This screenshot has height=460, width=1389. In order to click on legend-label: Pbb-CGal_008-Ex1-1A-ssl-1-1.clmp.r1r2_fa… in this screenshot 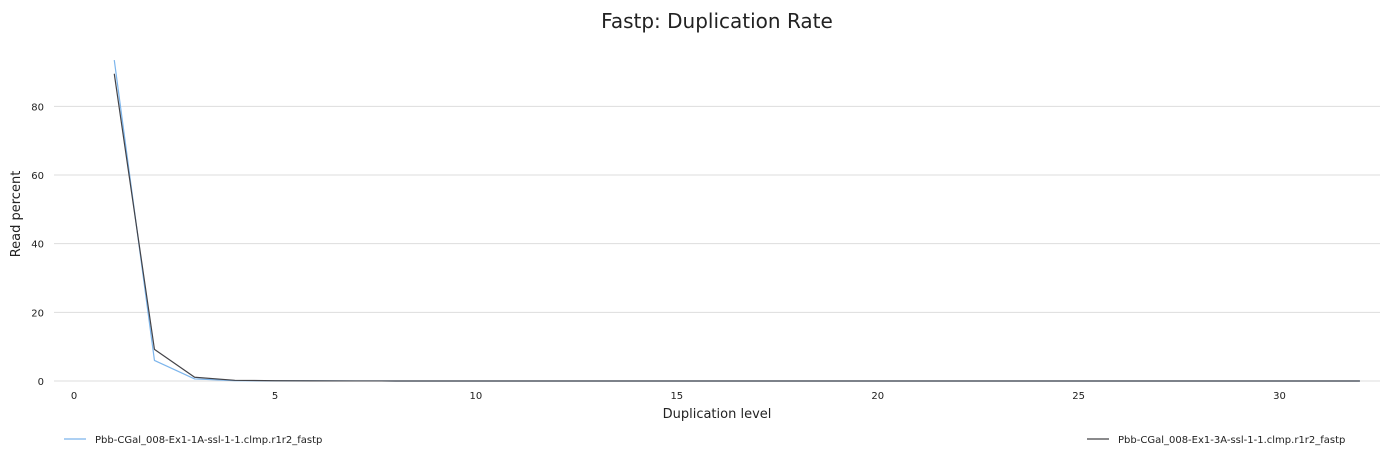, I will do `click(208, 440)`.